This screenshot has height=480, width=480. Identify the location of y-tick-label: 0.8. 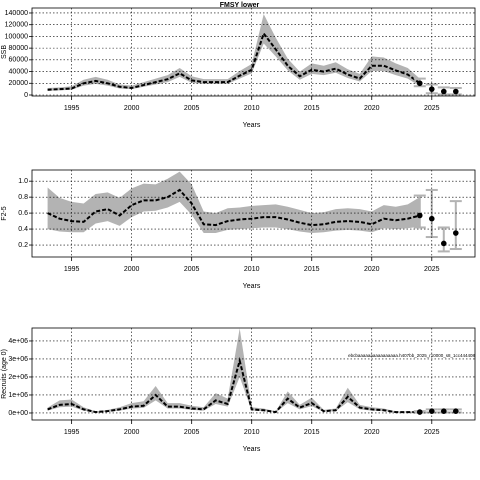
(23, 197).